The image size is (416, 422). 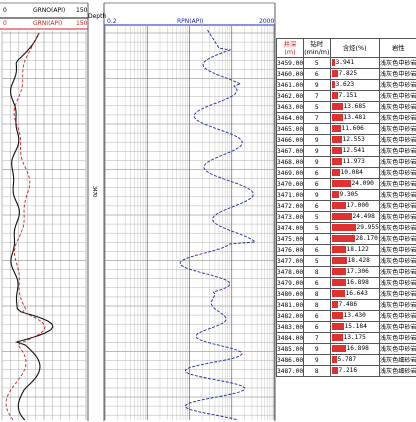 I want to click on table-row: 3477.00 5 18.428 浅灰色中砂岩, so click(x=345, y=261).